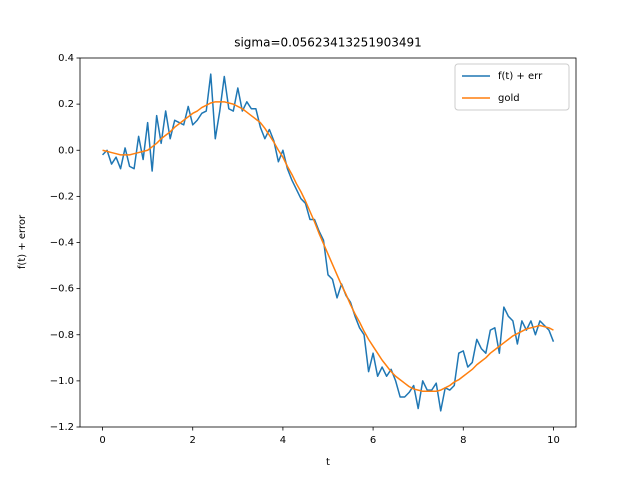 Image resolution: width=640 pixels, height=480 pixels. Describe the element at coordinates (62, 381) in the screenshot. I see `y-tick-label: −1.0` at that location.